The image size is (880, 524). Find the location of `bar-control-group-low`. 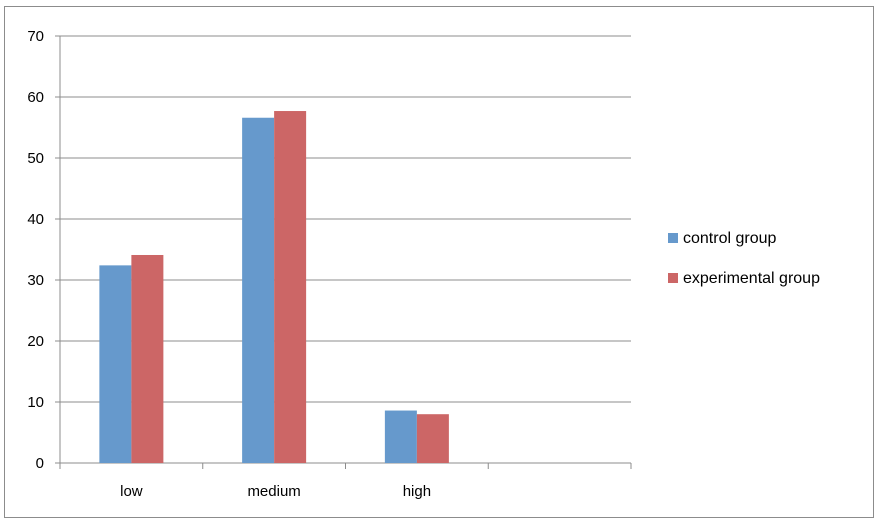

bar-control-group-low is located at coordinates (115, 364).